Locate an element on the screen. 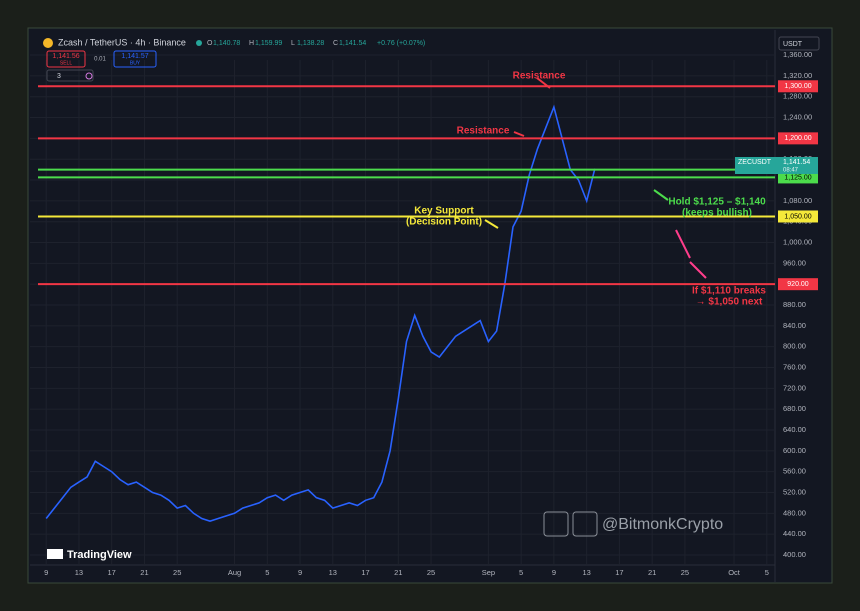  y-tick-label: 440.00 is located at coordinates (794, 533).